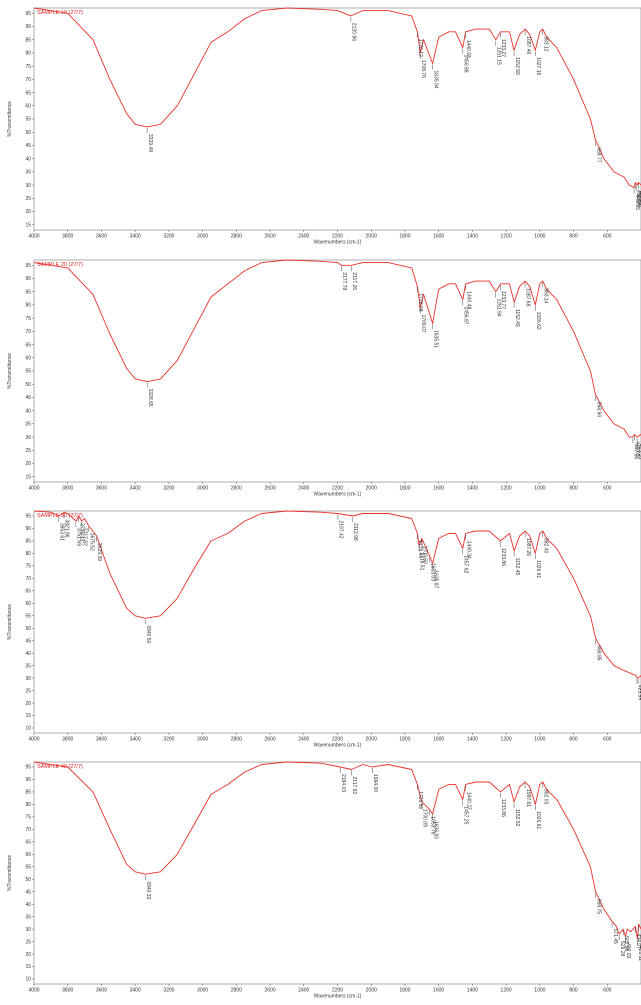 The image size is (641, 1005). I want to click on y-tick-label: 95, so click(28, 768).